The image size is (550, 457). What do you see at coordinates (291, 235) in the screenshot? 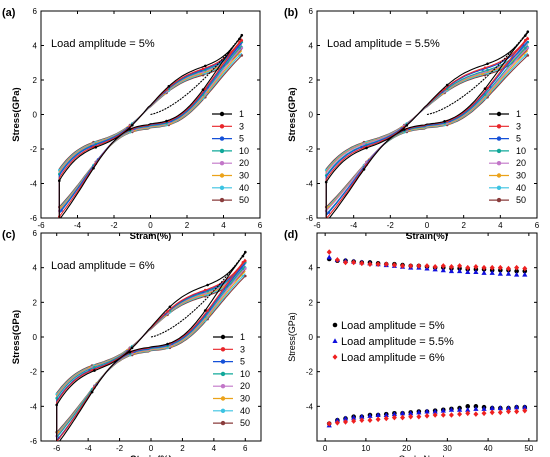
I see `panel-label: (d)` at bounding box center [291, 235].